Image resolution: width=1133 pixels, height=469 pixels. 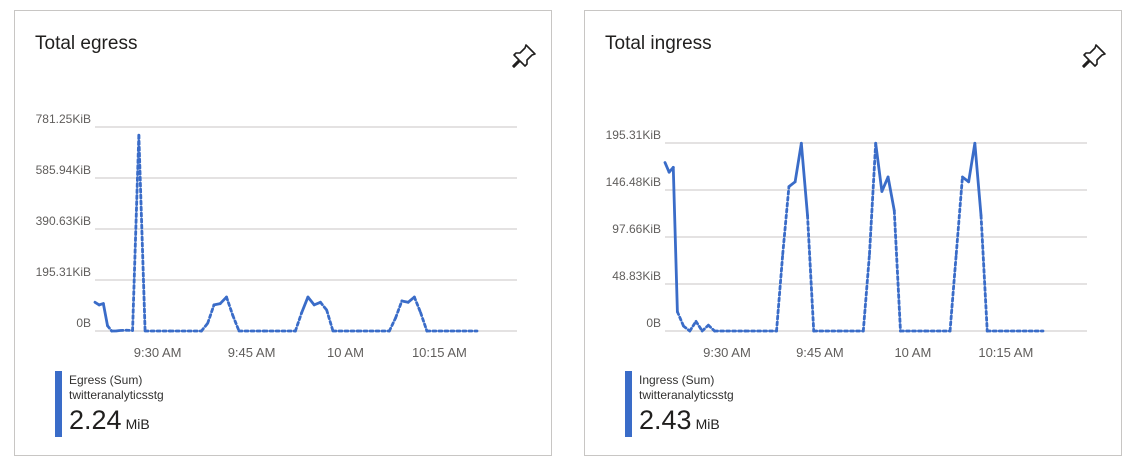 I want to click on card-title: Total egress, so click(x=86, y=43).